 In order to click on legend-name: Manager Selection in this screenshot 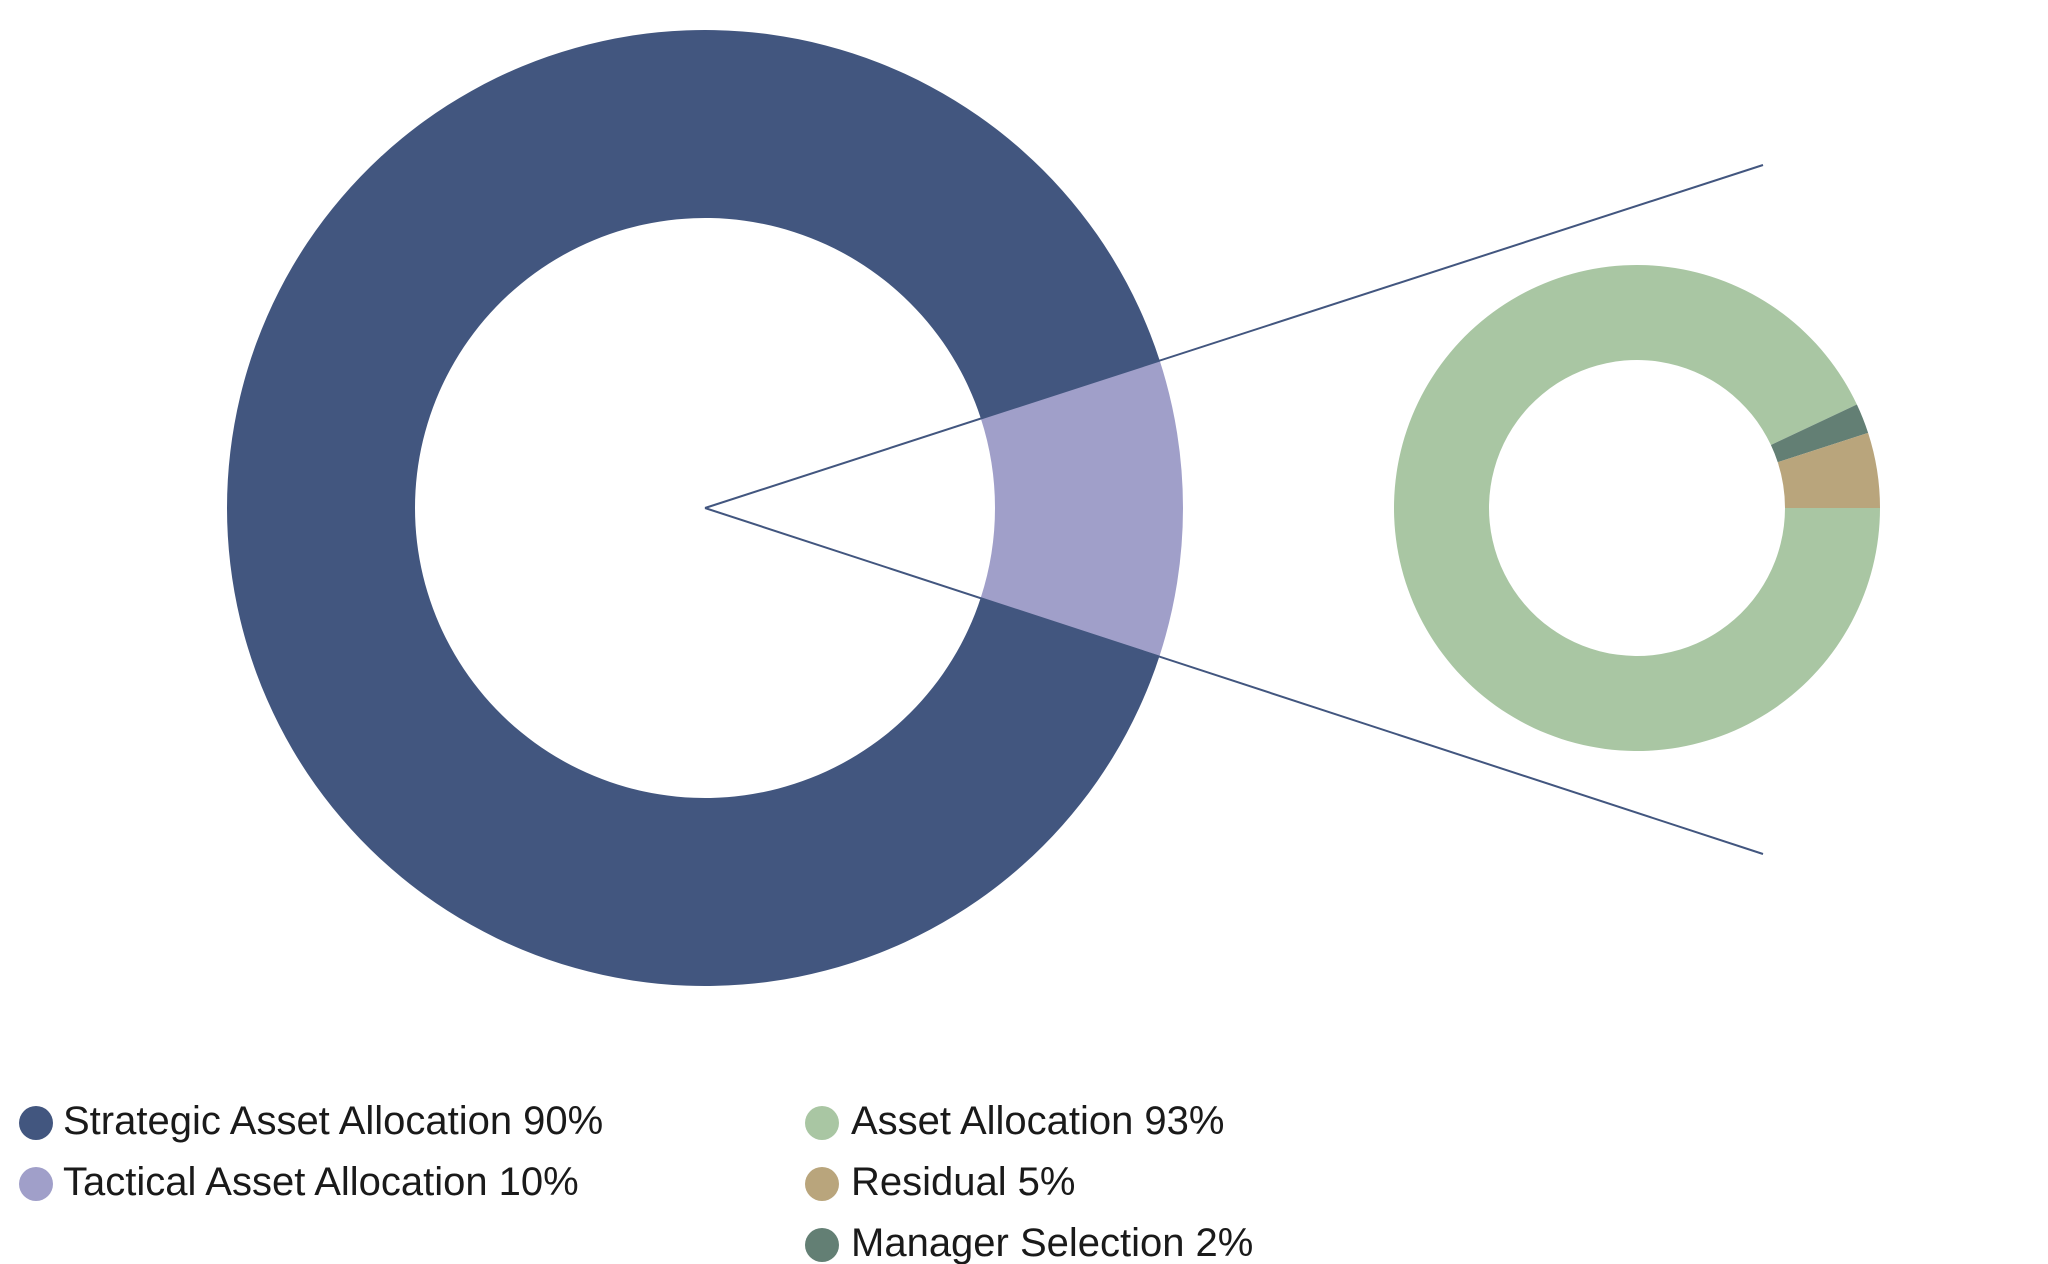, I will do `click(1018, 1242)`.